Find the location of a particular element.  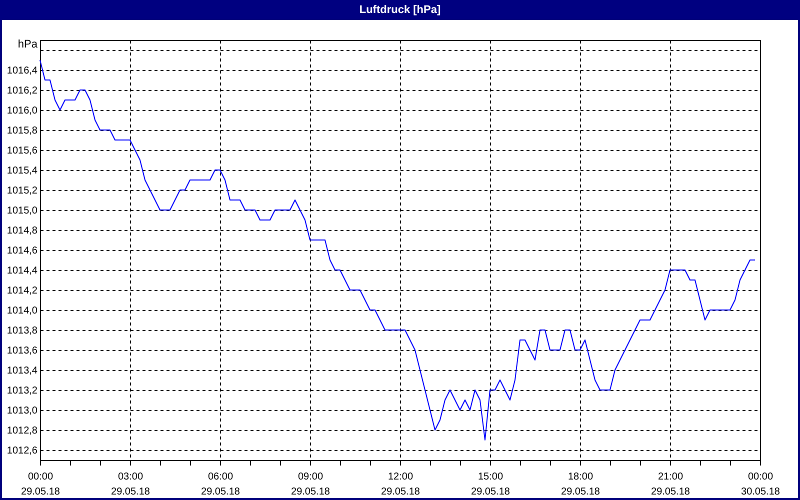

y-tick-label: 1015,6 is located at coordinates (22, 151).